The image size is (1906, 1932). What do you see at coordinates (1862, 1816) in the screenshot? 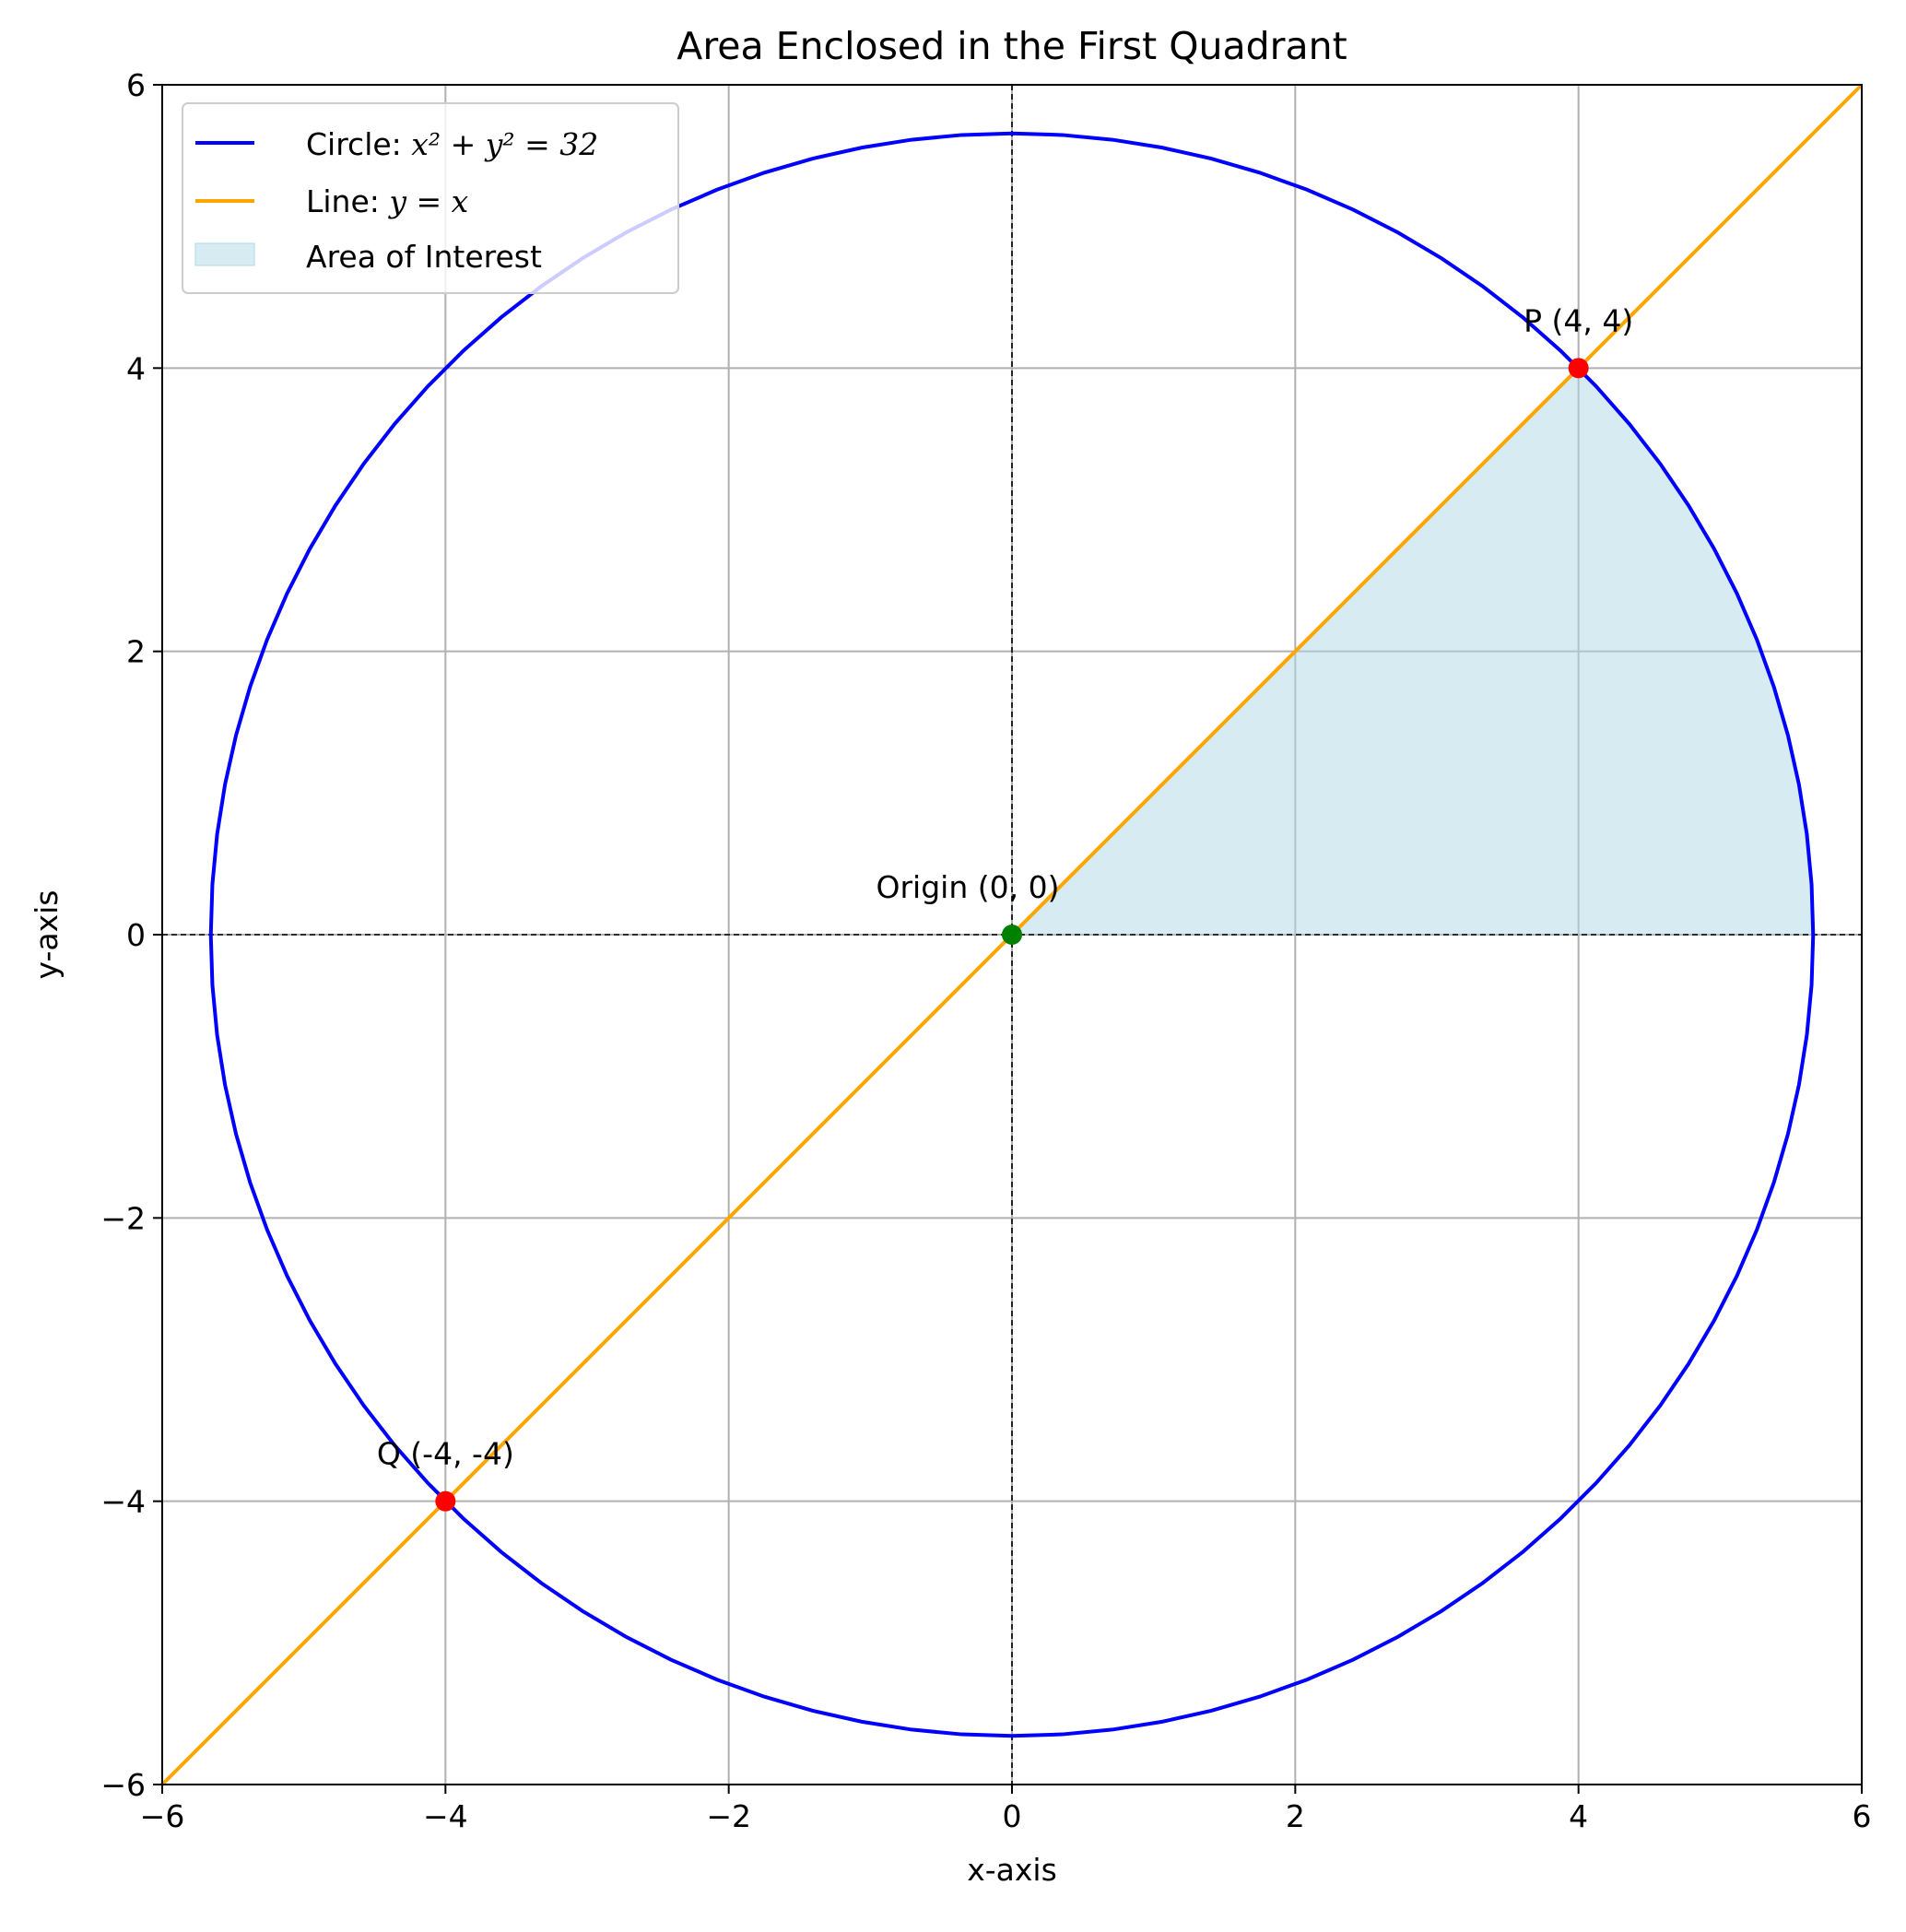
I see `x-tick-label: 6` at bounding box center [1862, 1816].